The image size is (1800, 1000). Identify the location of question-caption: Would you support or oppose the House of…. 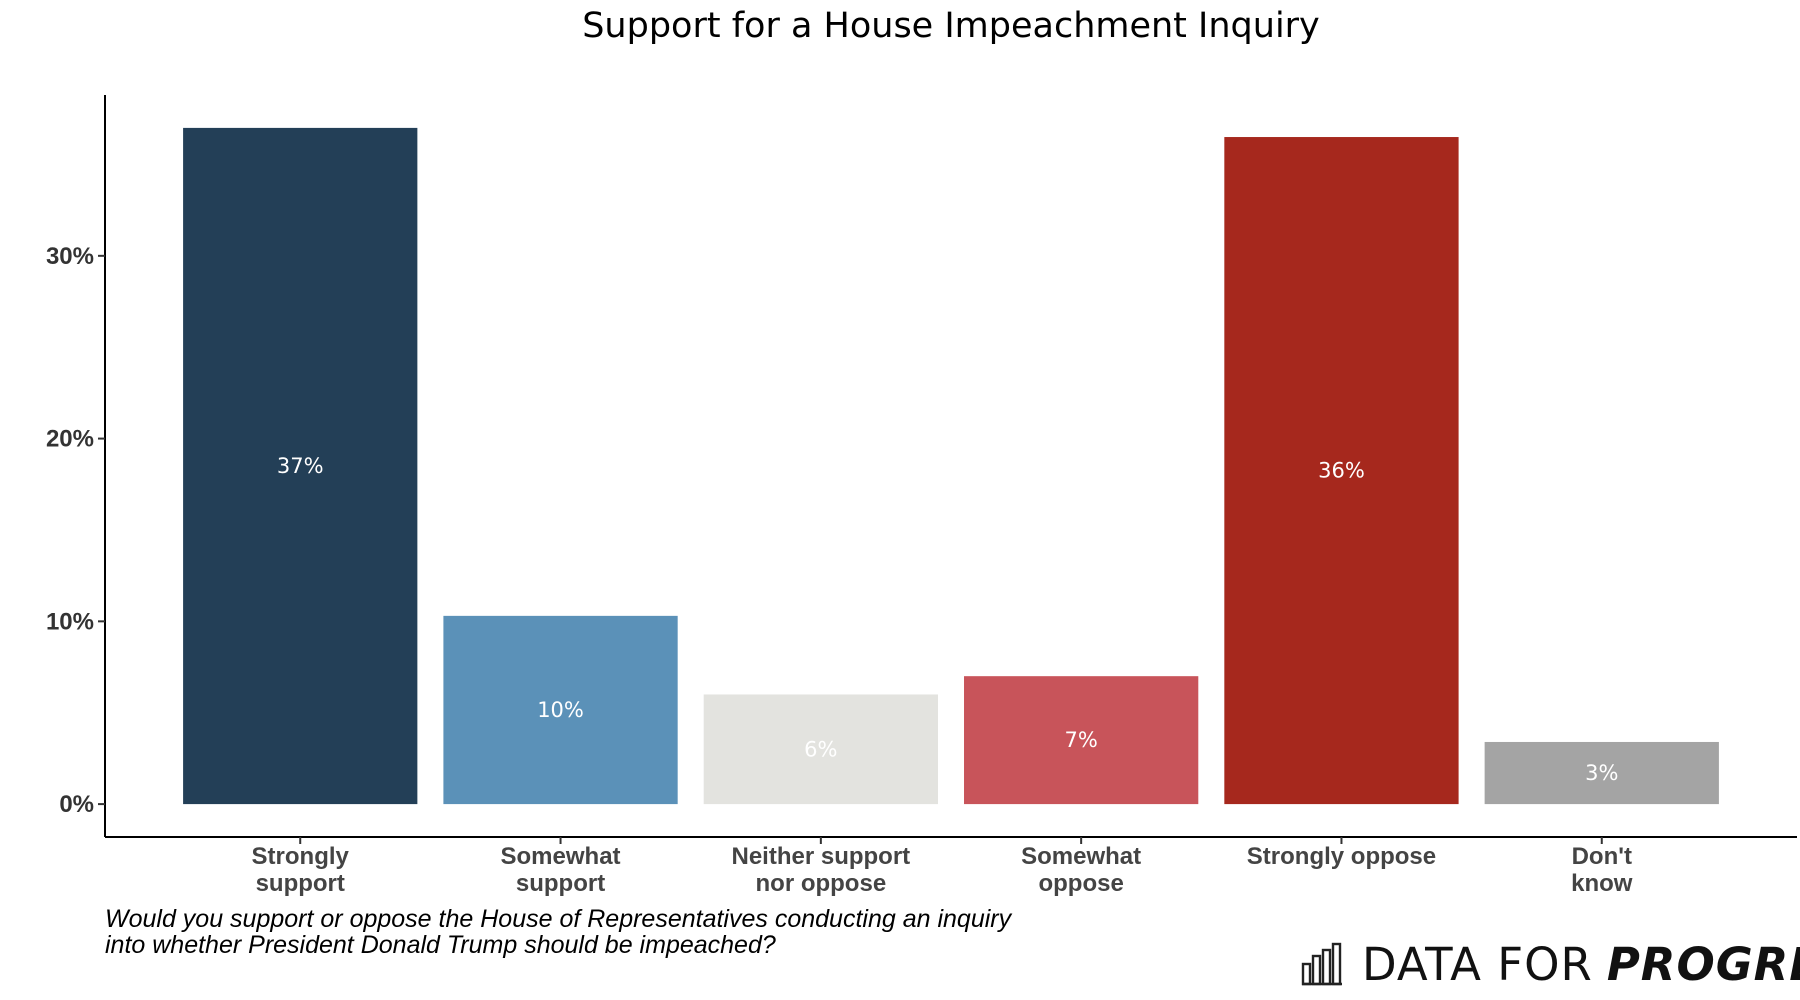
(585, 932).